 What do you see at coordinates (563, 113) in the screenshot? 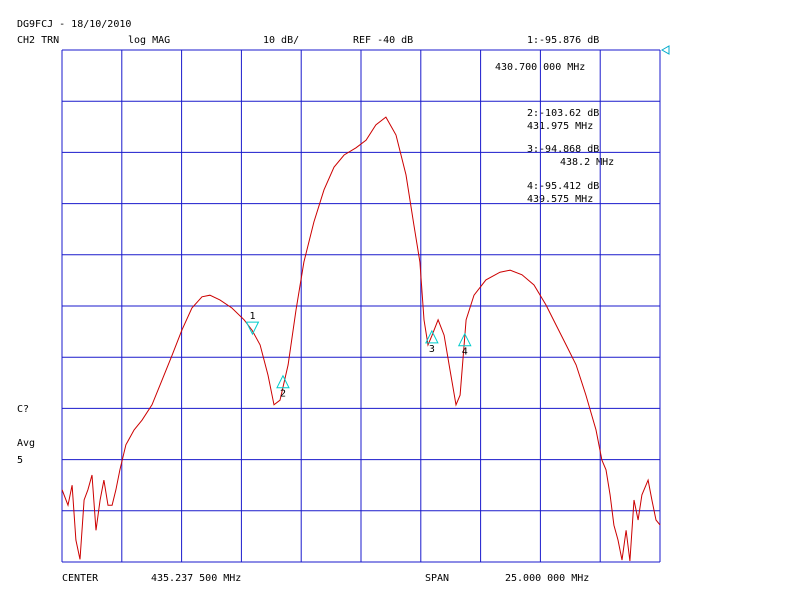
I see `marker-readout: 2:-103.62 dB` at bounding box center [563, 113].